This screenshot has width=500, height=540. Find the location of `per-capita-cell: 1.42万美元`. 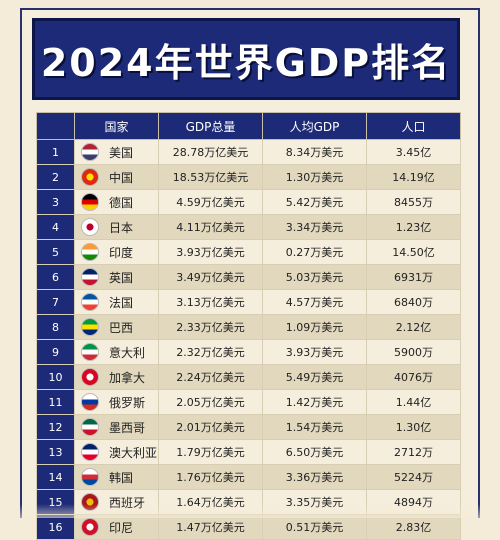

per-capita-cell: 1.42万美元 is located at coordinates (314, 402).